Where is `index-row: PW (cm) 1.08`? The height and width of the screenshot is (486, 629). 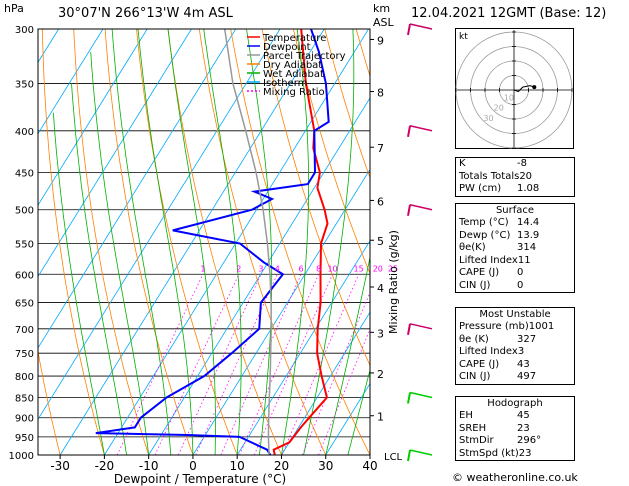
index-row: PW (cm) 1.08 is located at coordinates (515, 189).